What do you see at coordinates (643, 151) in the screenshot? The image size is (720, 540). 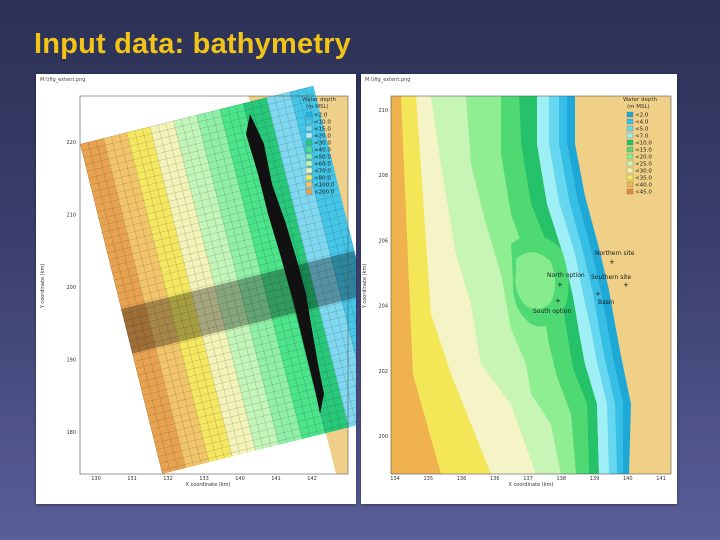 I see `right-legend-label: <15.0` at bounding box center [643, 151].